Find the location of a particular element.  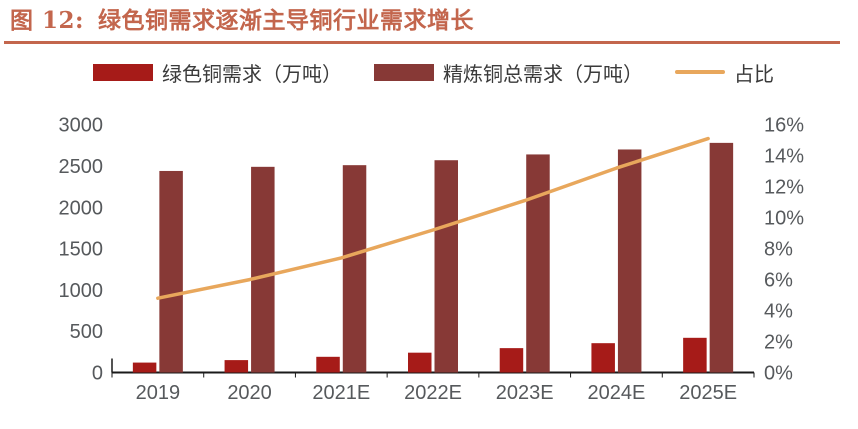

right-axis-tick-label: 16% is located at coordinates (784, 126).